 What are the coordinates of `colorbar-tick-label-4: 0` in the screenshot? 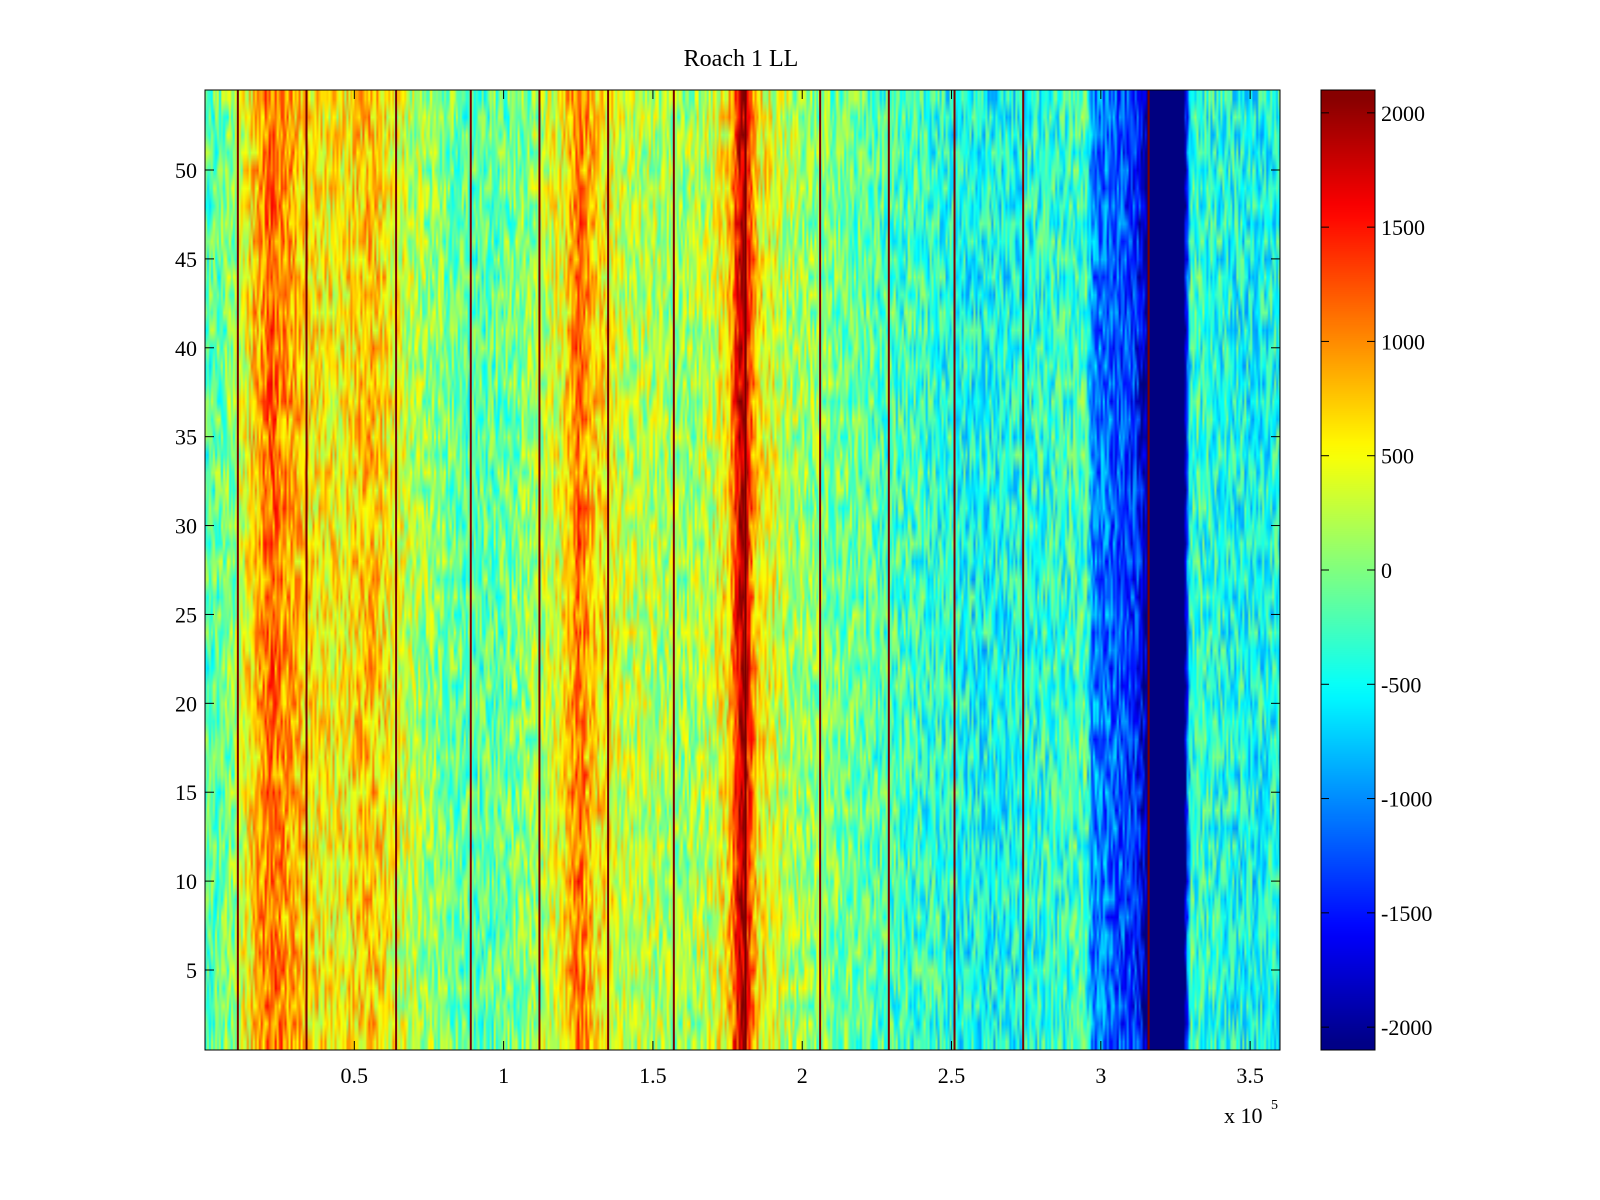 It's located at (1386, 570).